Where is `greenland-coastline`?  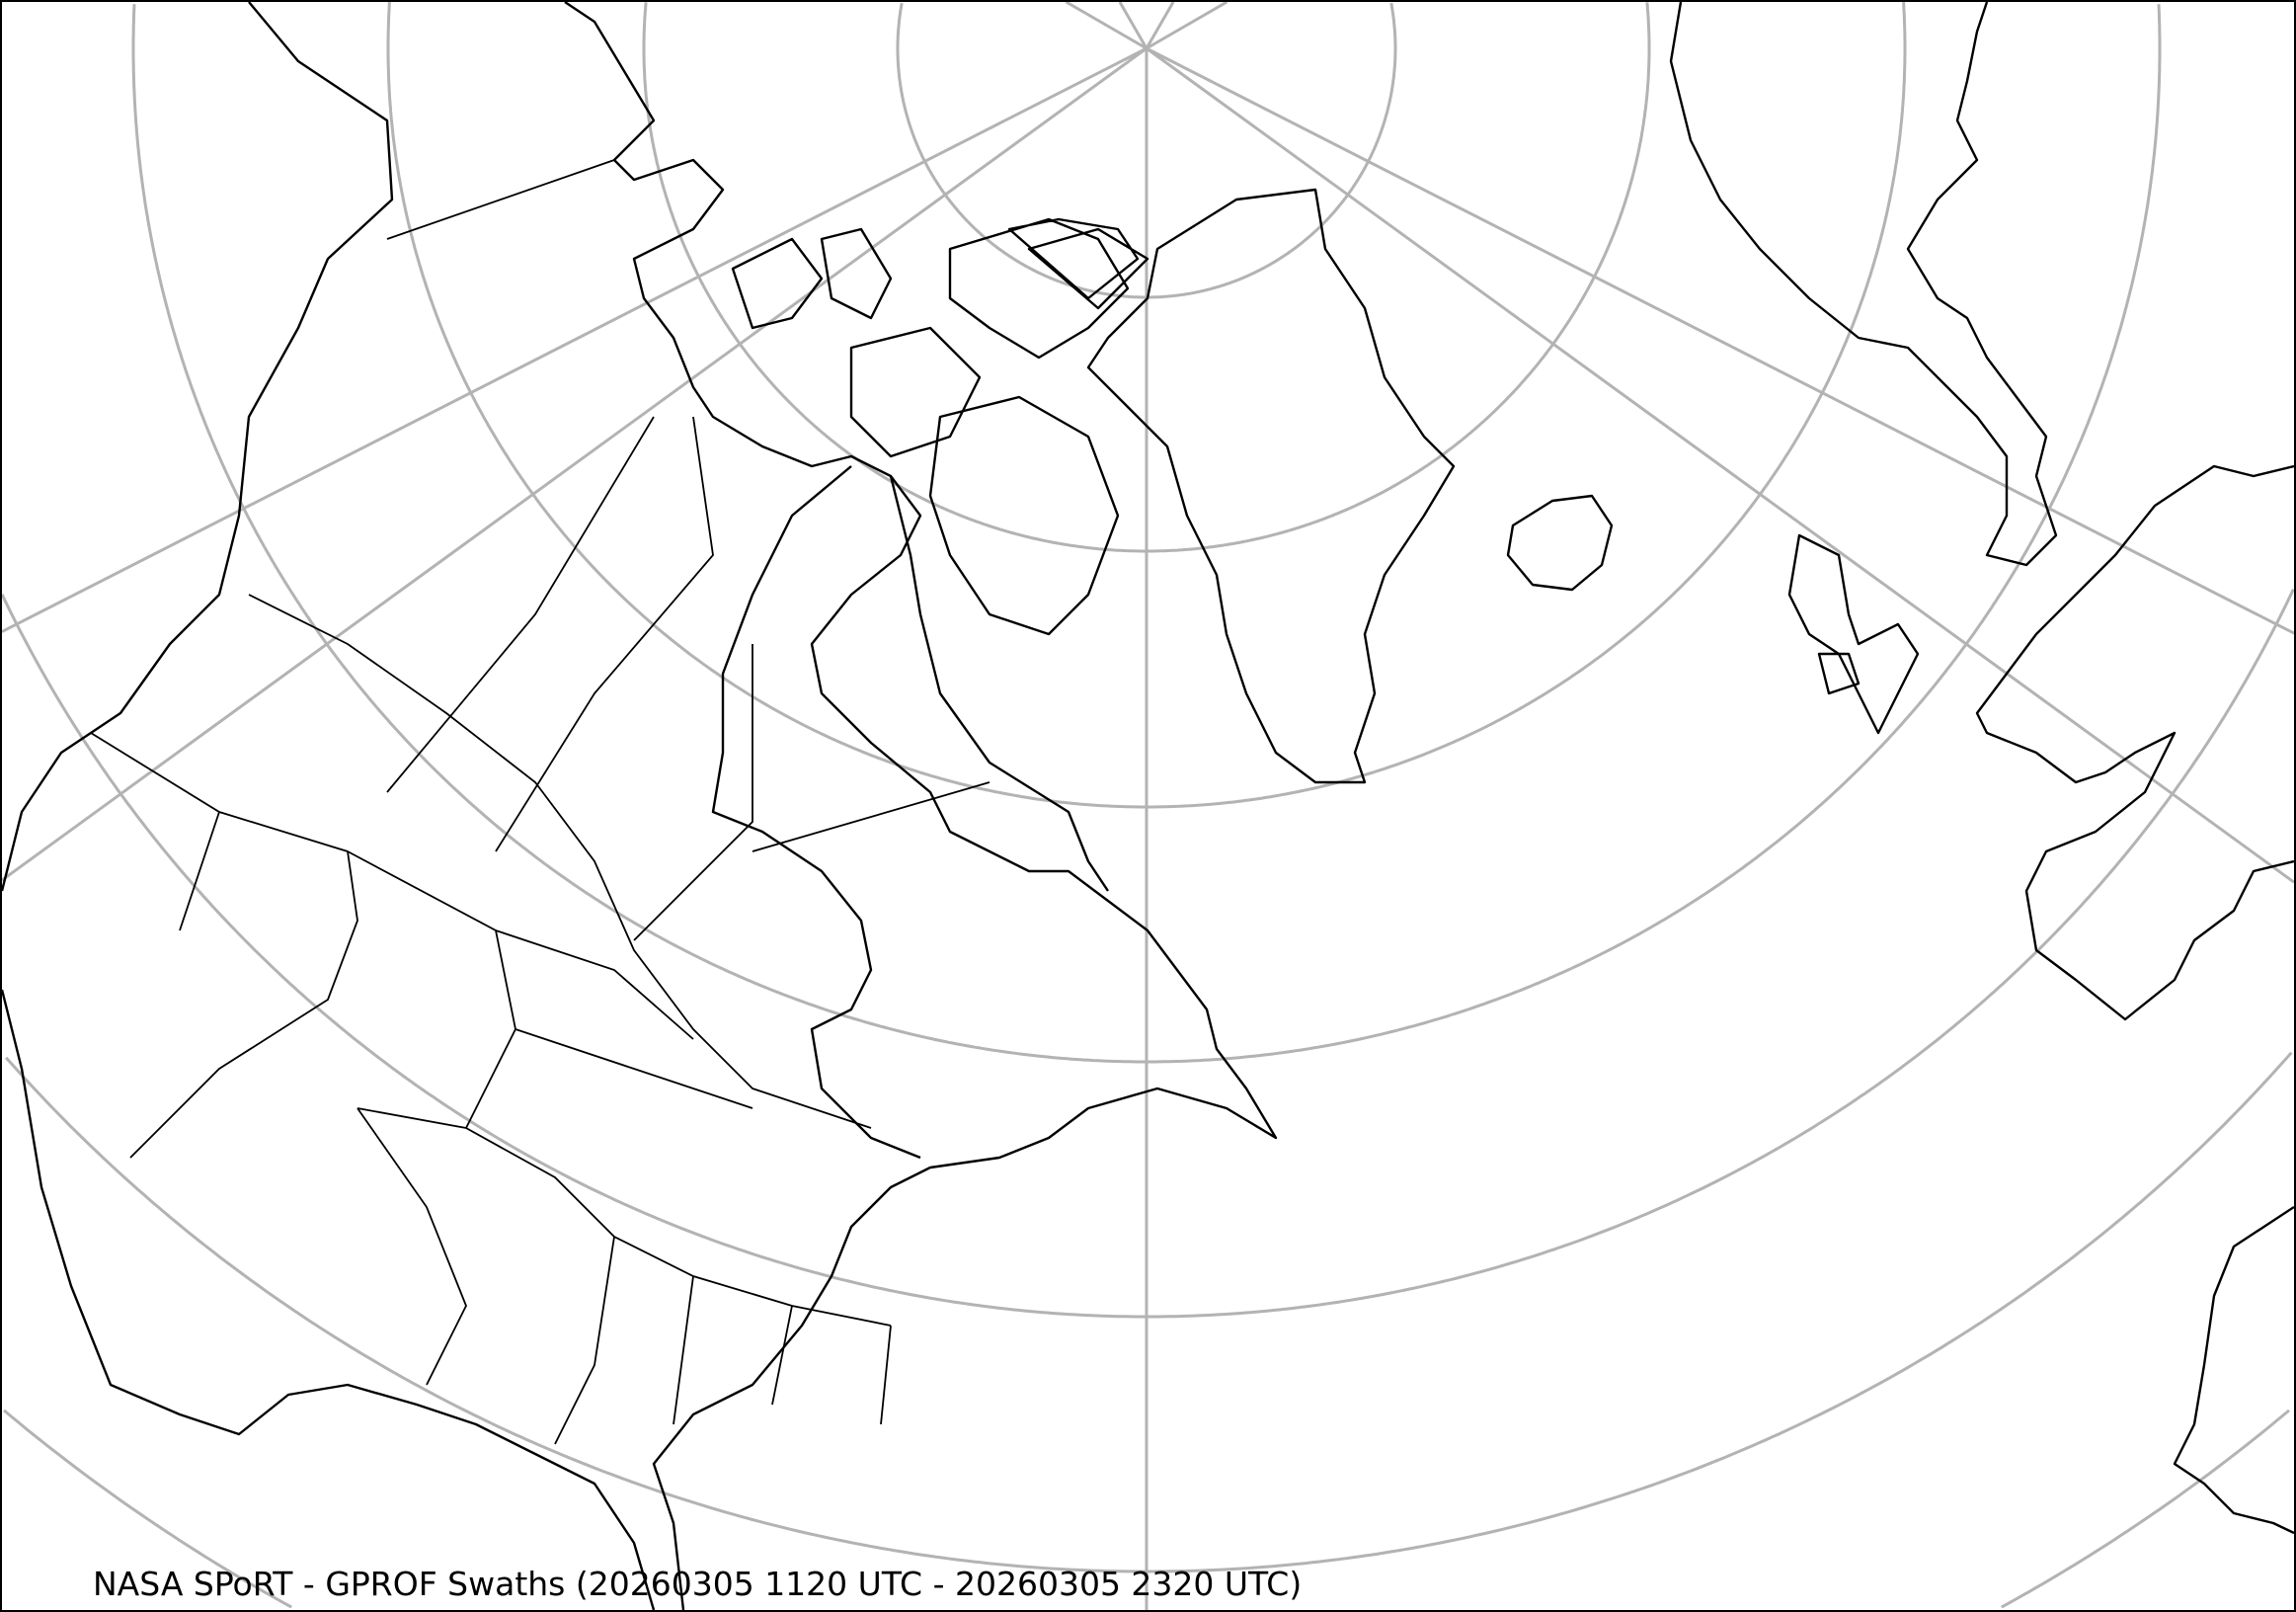 greenland-coastline is located at coordinates (1271, 486).